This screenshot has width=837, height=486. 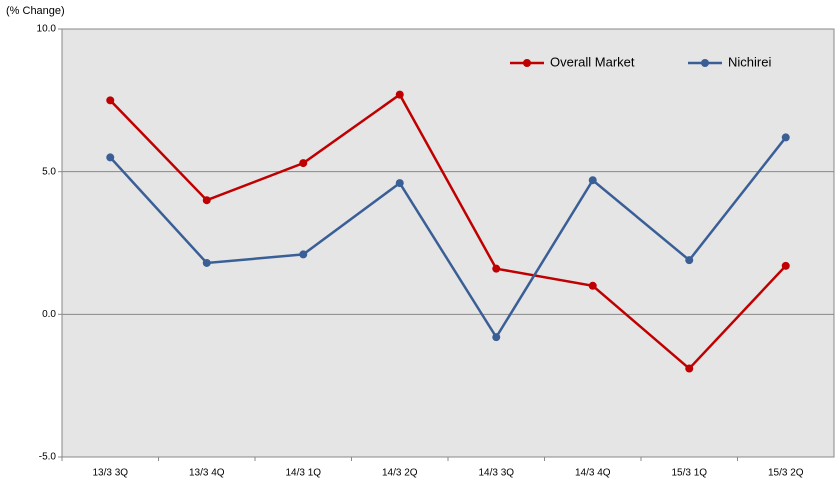 I want to click on x-tick-label: 13/3 3Q, so click(x=110, y=473).